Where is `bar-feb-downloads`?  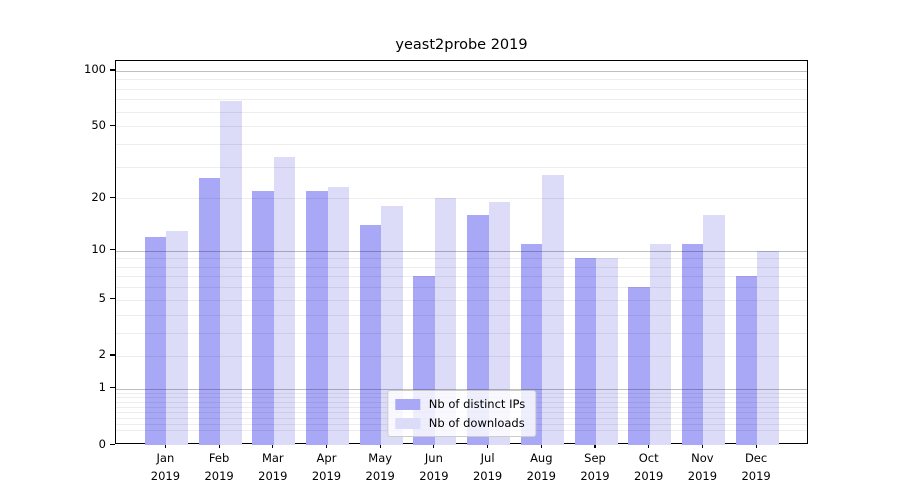 bar-feb-downloads is located at coordinates (231, 272).